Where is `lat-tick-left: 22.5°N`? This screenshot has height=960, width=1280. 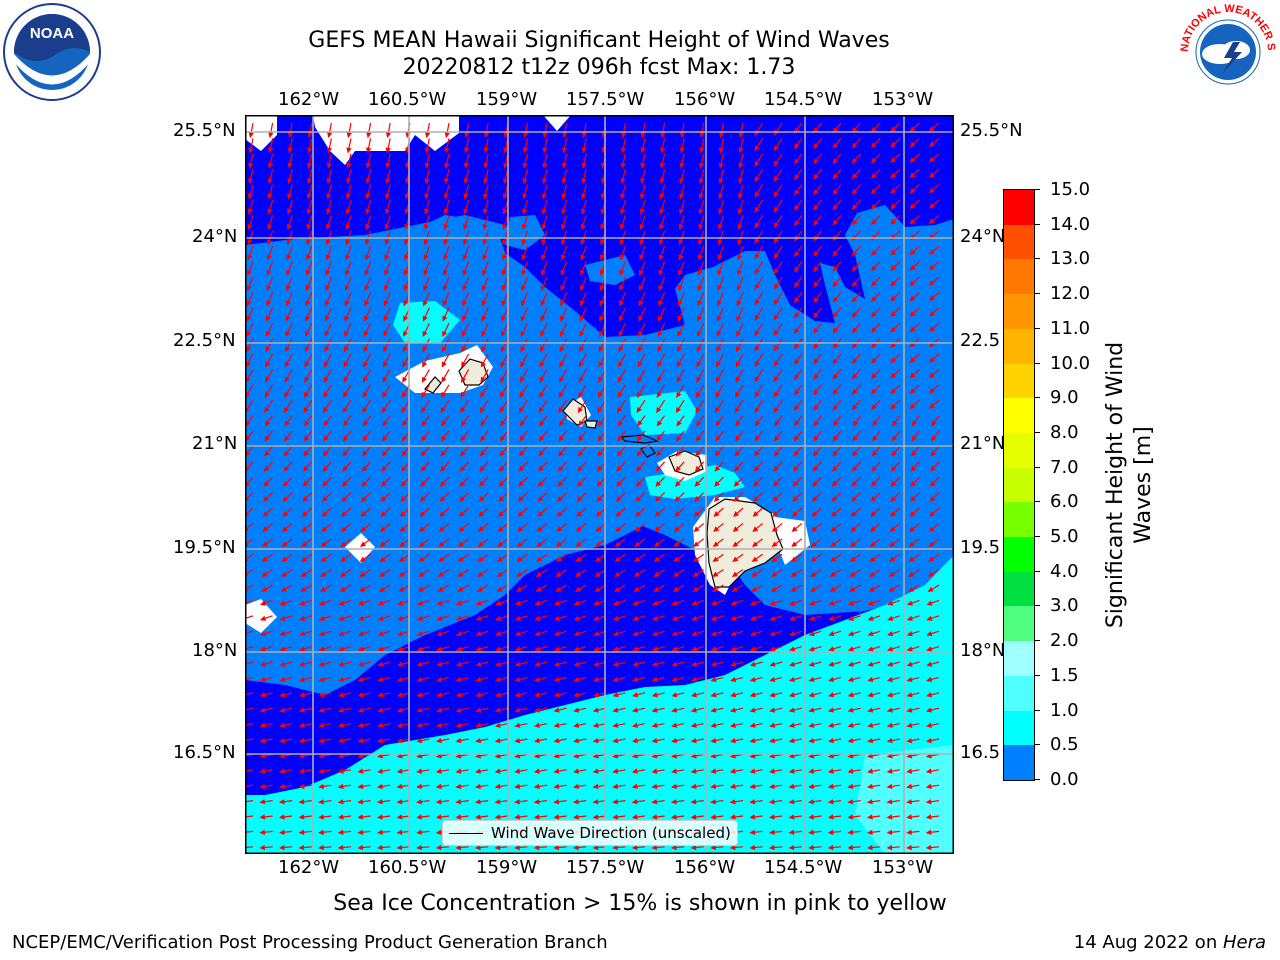
lat-tick-left: 22.5°N is located at coordinates (204, 340).